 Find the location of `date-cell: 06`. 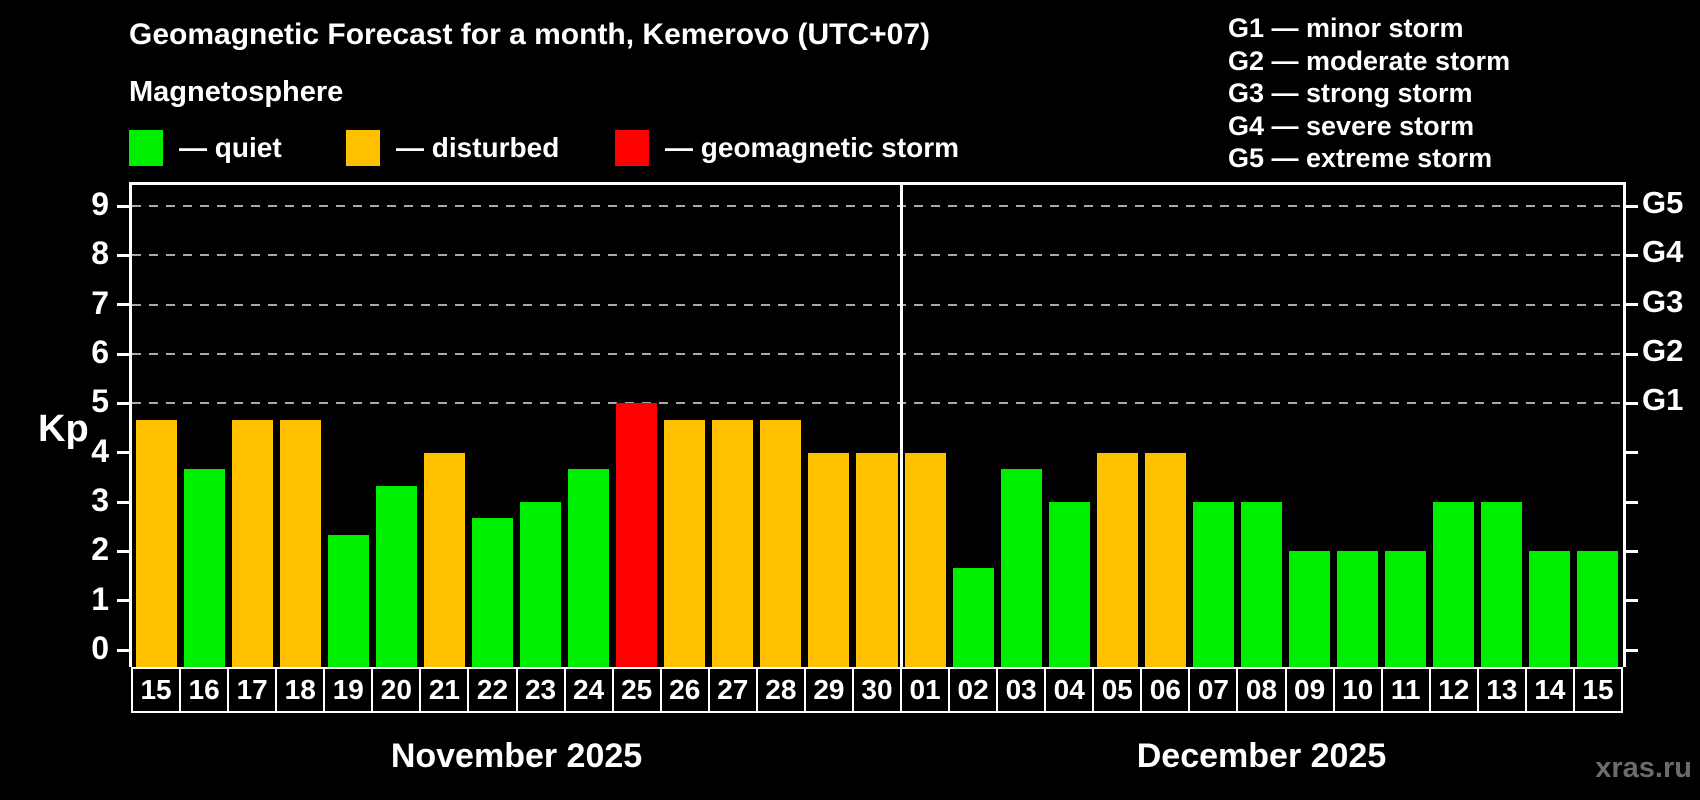

date-cell: 06 is located at coordinates (1165, 690).